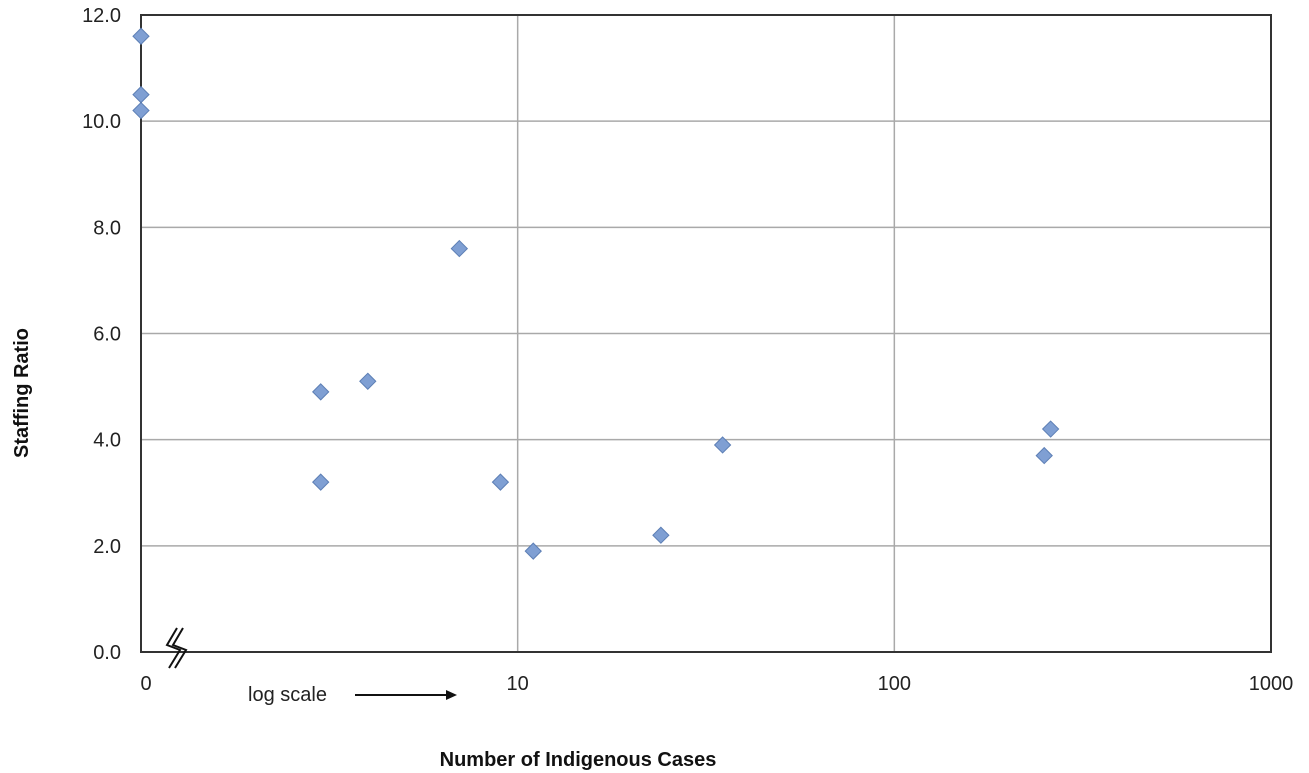 The height and width of the screenshot is (773, 1309). Describe the element at coordinates (716, 684) in the screenshot. I see `x-tick-labels: 0 10 100 1000` at that location.